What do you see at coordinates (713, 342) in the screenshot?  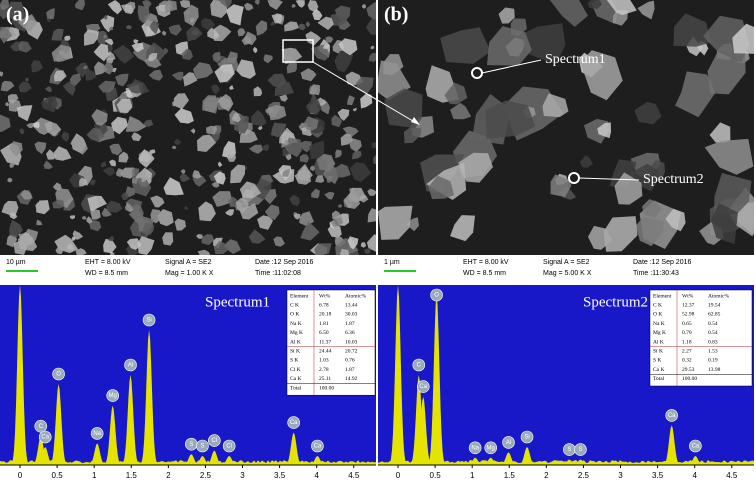 I see `table-cell: 0.83` at bounding box center [713, 342].